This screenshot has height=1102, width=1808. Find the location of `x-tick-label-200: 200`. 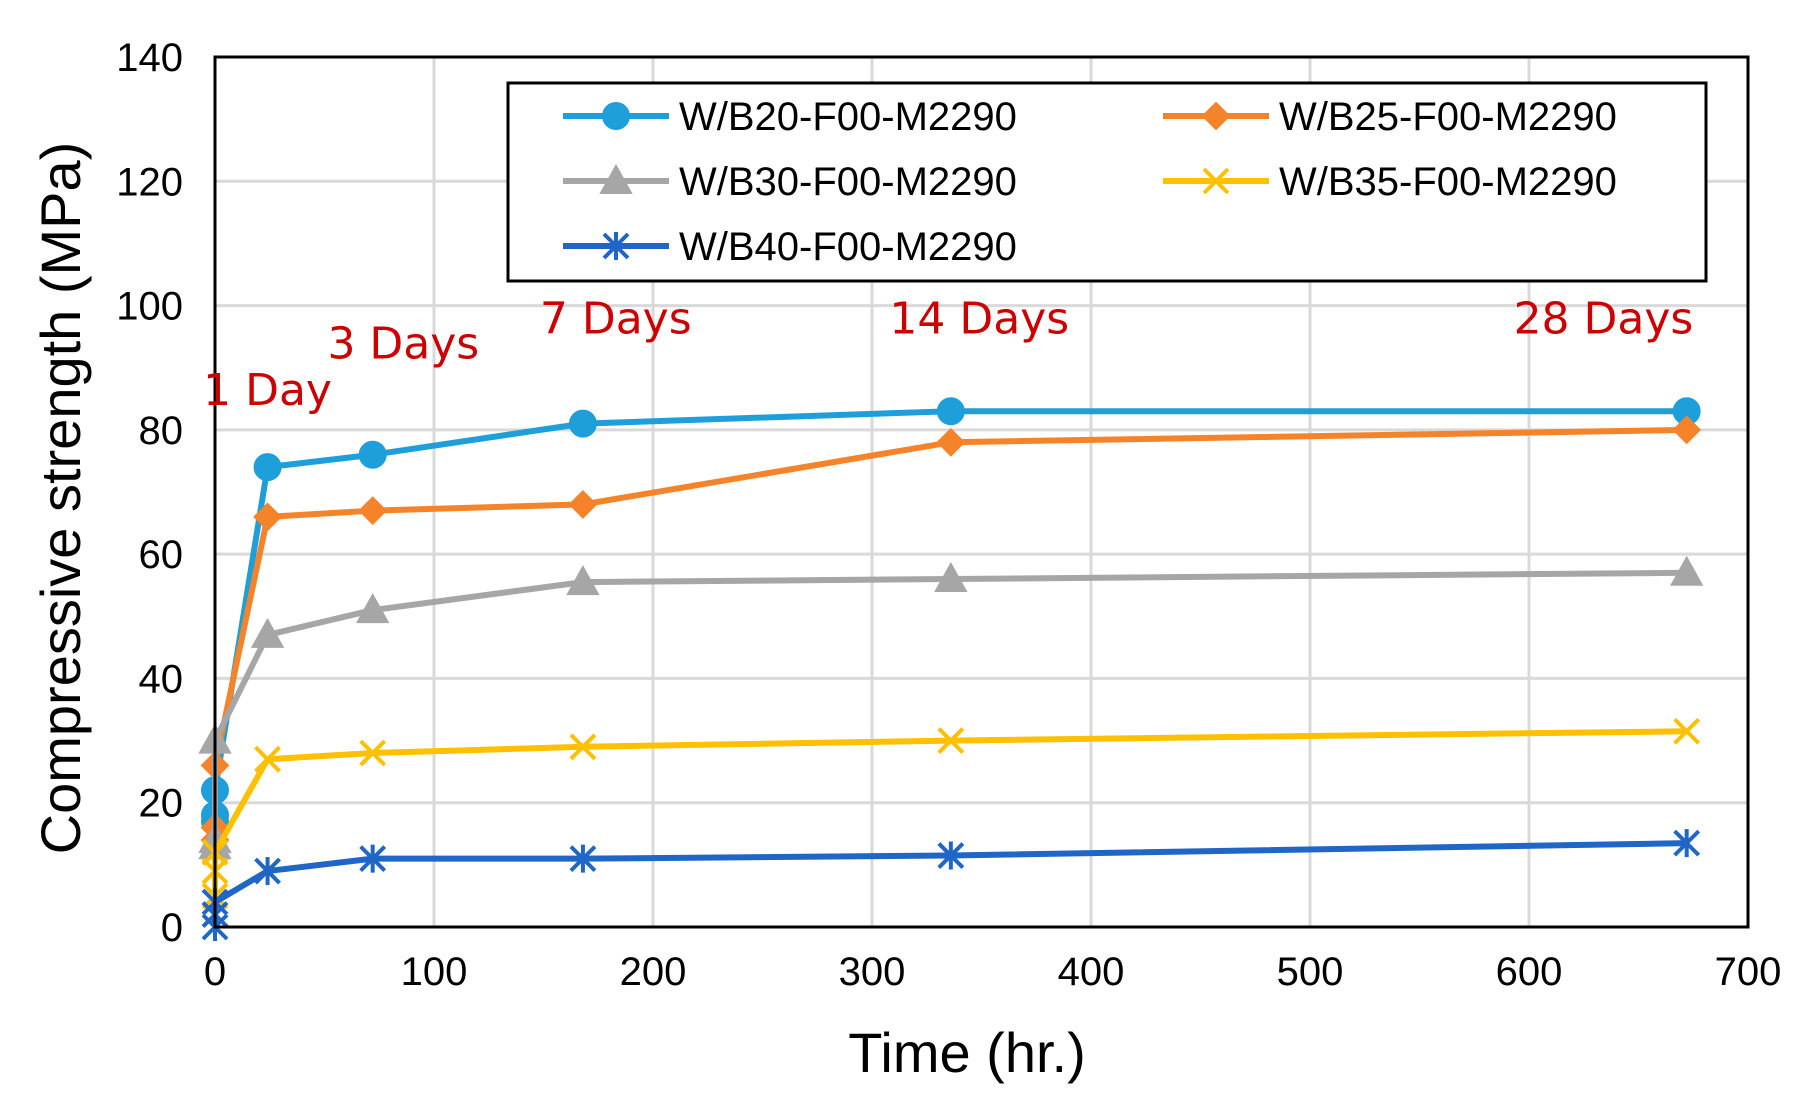

x-tick-label-200: 200 is located at coordinates (653, 972).